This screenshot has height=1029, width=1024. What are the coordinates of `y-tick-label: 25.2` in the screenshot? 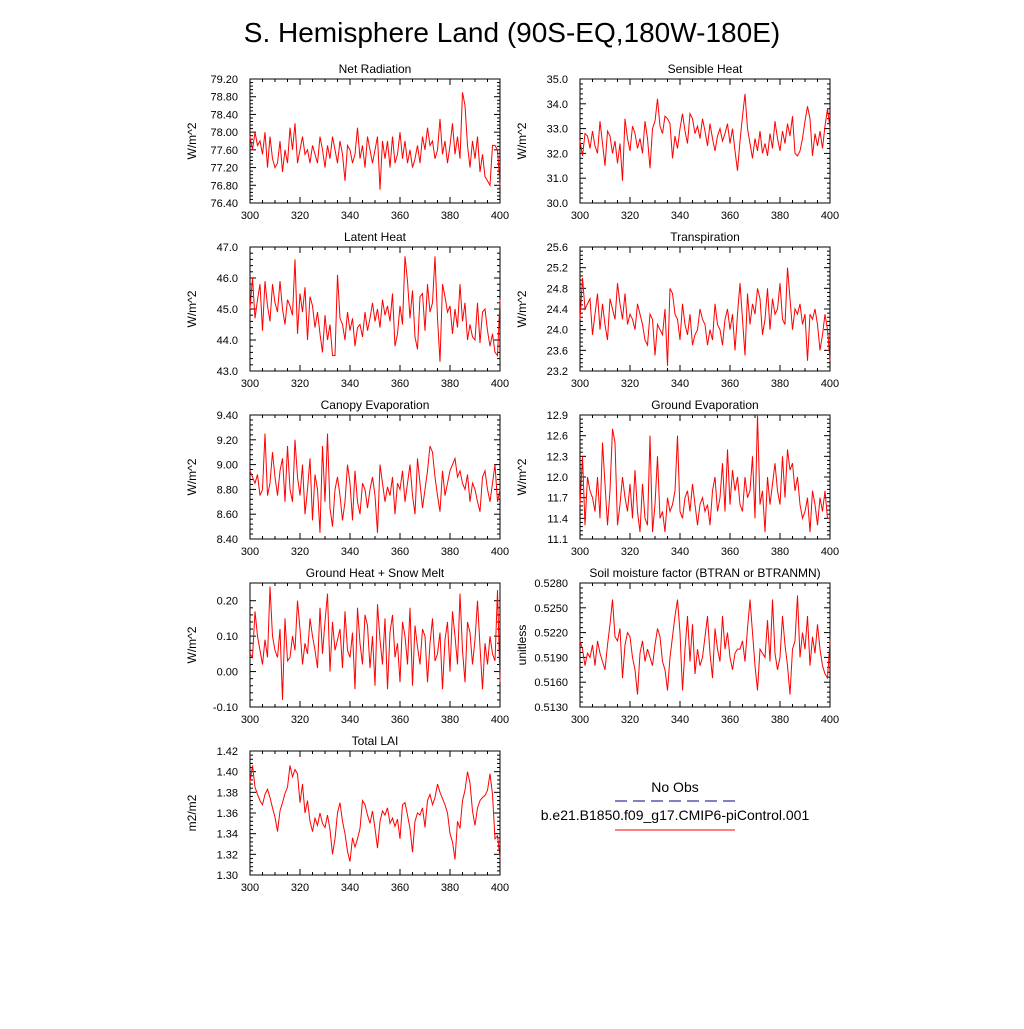 It's located at (557, 269).